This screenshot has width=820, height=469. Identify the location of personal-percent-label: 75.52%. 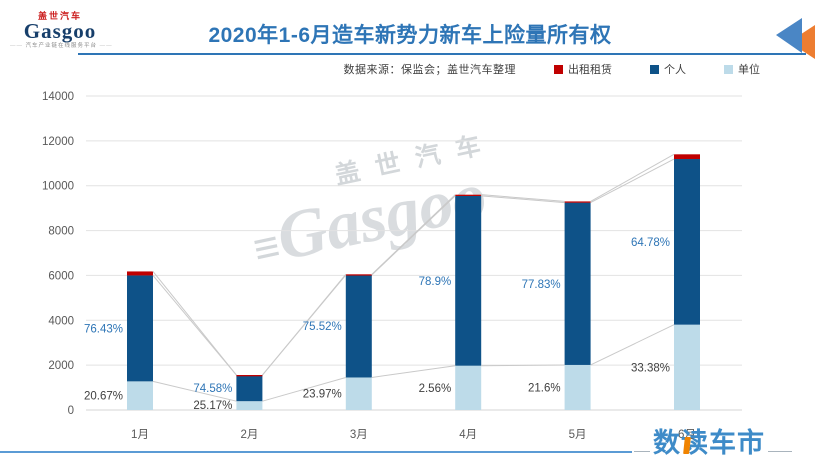
(322, 327).